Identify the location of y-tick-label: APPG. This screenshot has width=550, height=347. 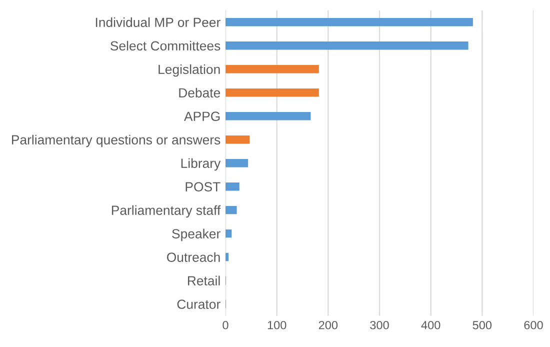
(202, 117).